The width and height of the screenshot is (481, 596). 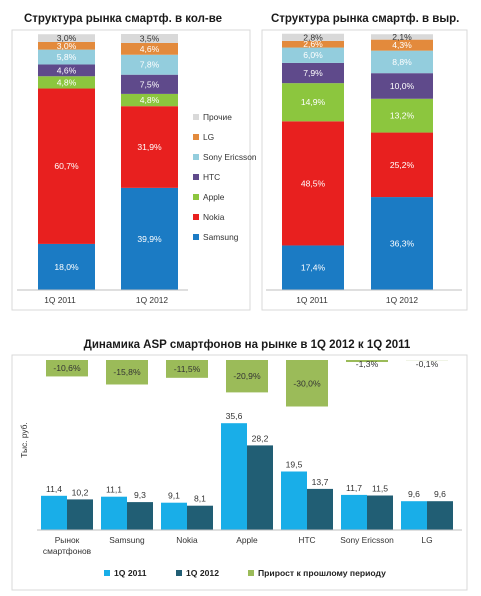 I want to click on legend-swatch-sony-ericsson, so click(x=196, y=157).